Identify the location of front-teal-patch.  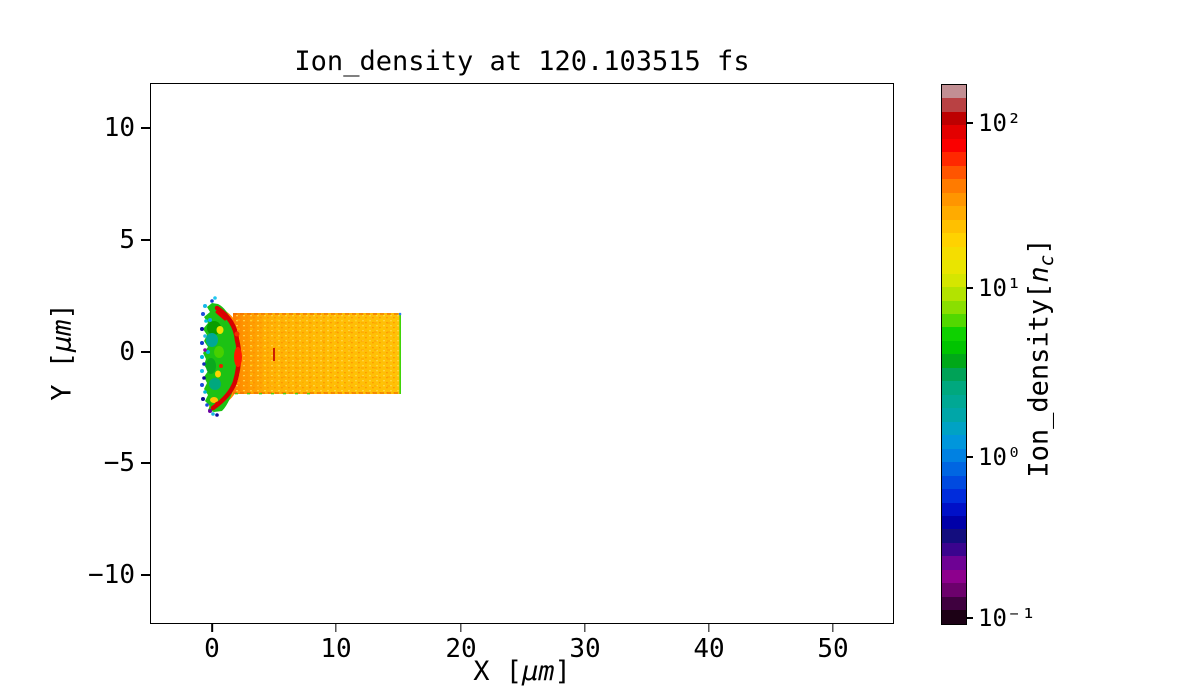
(212, 340).